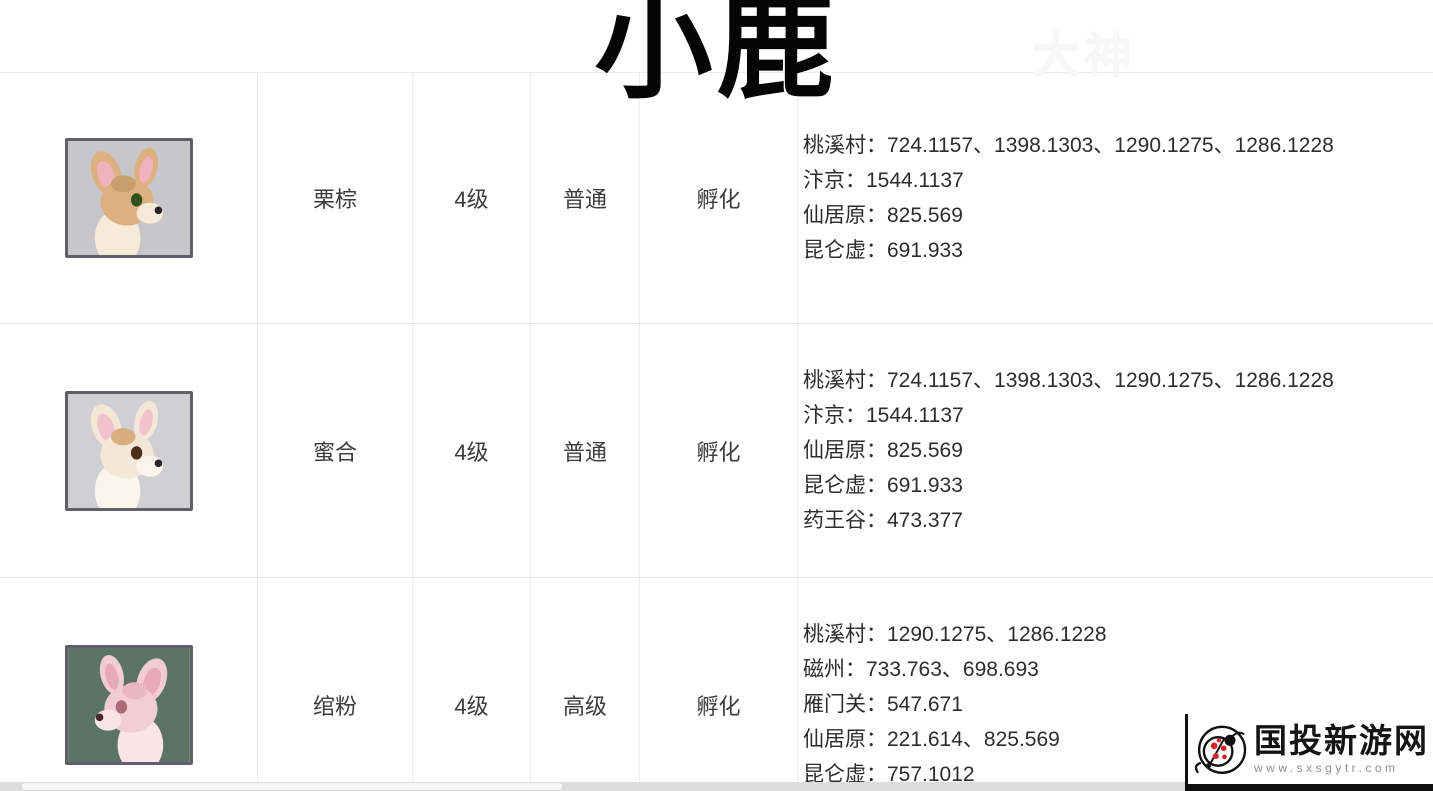  What do you see at coordinates (716, 56) in the screenshot?
I see `page-title: 小鹿` at bounding box center [716, 56].